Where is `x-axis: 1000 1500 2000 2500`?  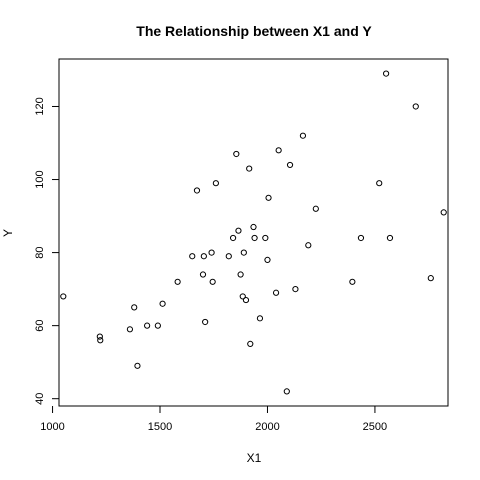 x-axis: 1000 1500 2000 2500 is located at coordinates (213, 419).